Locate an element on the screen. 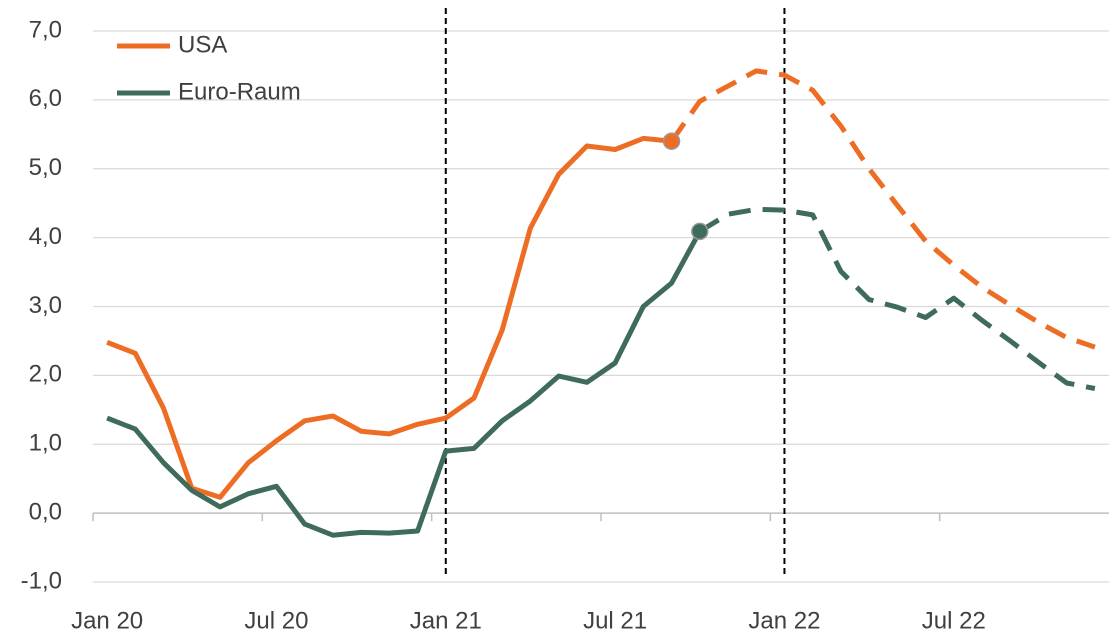  y-tick-label: 2,0 is located at coordinates (45, 374).